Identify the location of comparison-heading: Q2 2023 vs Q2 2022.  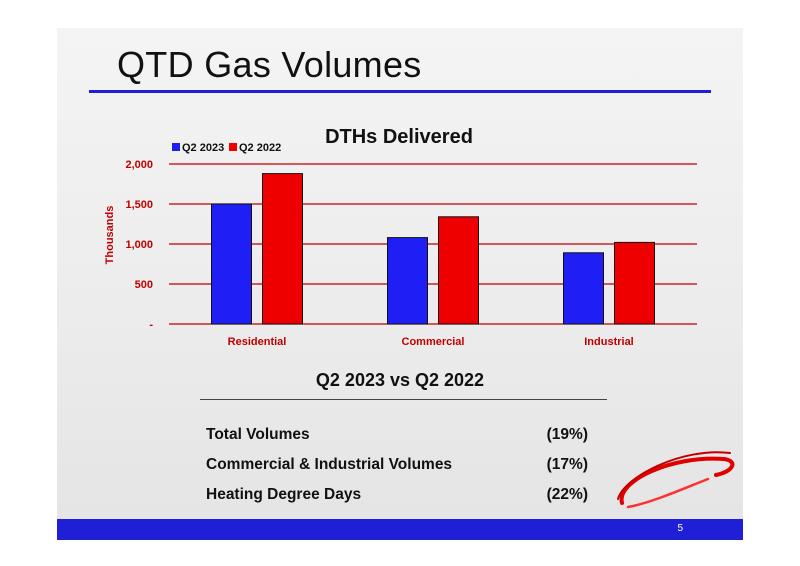
(400, 380).